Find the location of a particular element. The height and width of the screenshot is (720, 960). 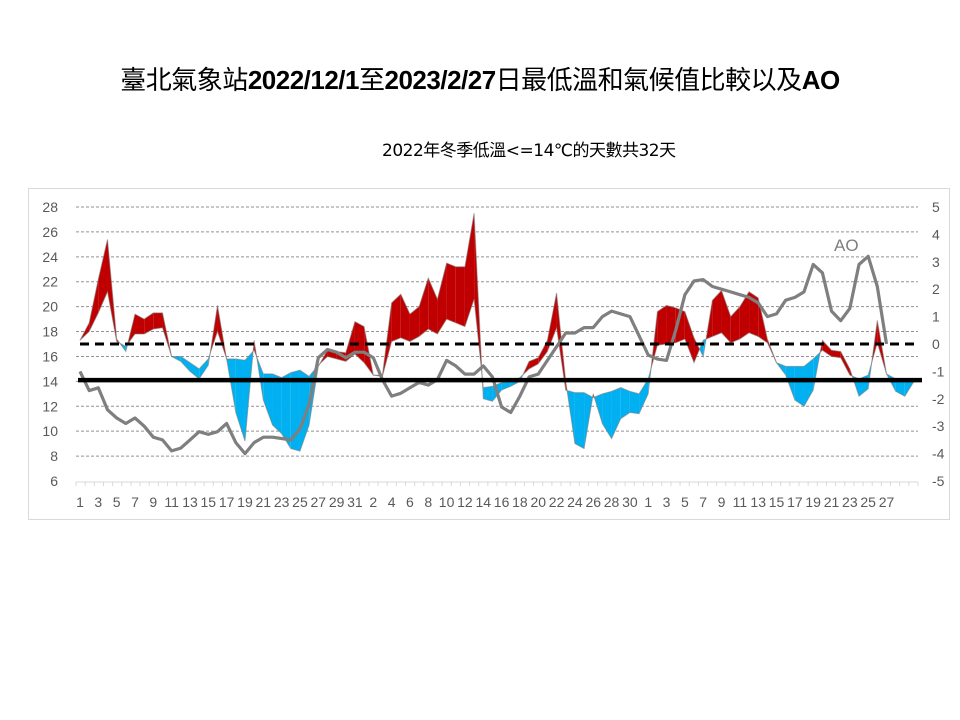

left-axis: 28 26 24 22 20 18 16 14 12 10 8 6 is located at coordinates (50, 344).